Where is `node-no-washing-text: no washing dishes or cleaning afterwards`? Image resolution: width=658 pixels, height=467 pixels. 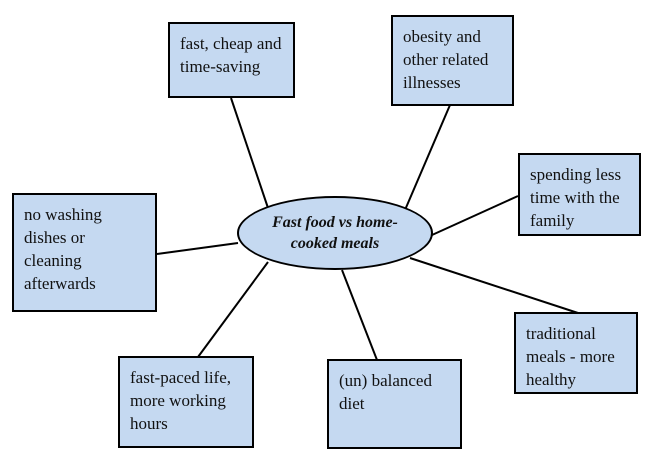 node-no-washing-text: no washing dishes or cleaning afterwards is located at coordinates (63, 249).